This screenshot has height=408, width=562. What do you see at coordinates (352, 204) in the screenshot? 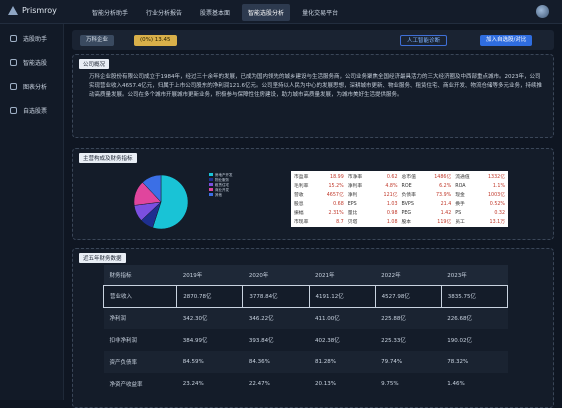
I see `metric-label: EPS` at bounding box center [352, 204].